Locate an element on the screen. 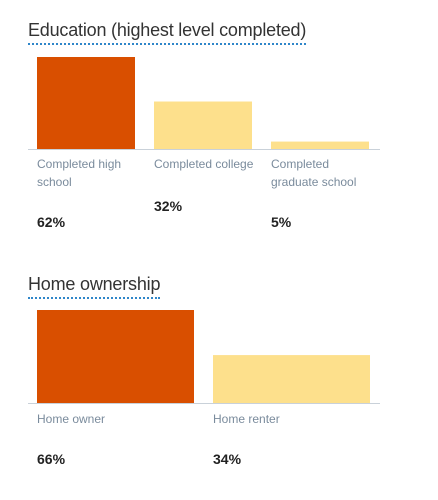 The image size is (438, 500). education-value-label-college: 32% is located at coordinates (168, 206).